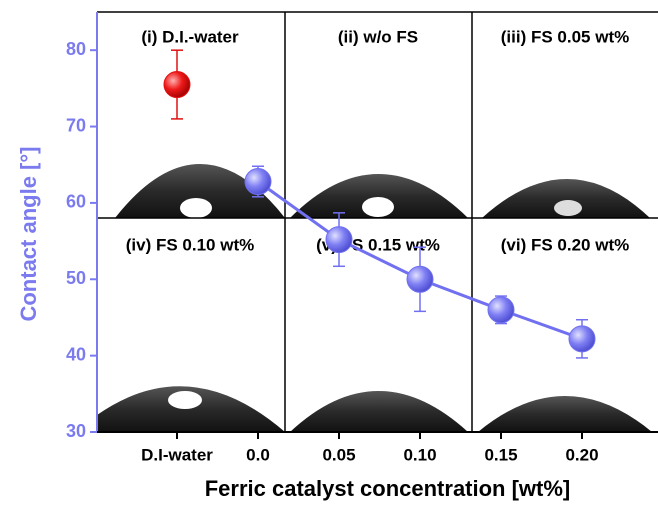  Describe the element at coordinates (76, 431) in the screenshot. I see `y-tick-label: 30` at that location.